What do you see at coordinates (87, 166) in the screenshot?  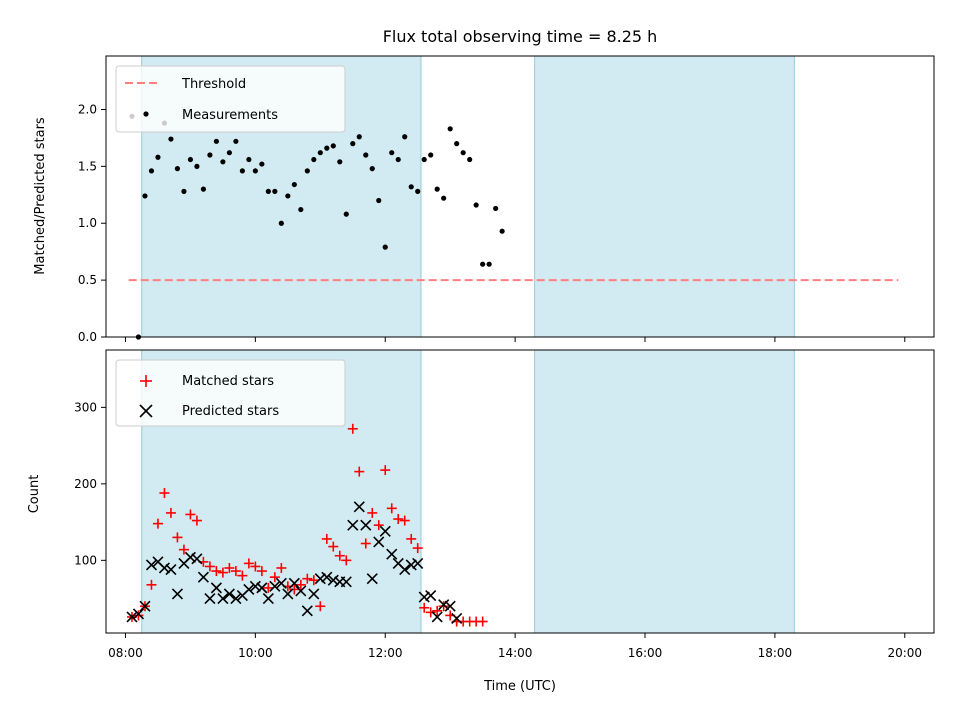 I see `y-tick-label: 1.5` at bounding box center [87, 166].